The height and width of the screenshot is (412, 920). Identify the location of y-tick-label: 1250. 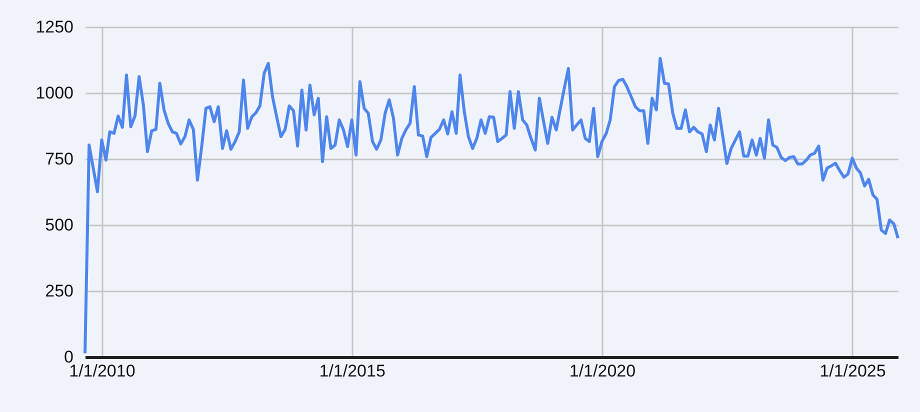
(55, 27).